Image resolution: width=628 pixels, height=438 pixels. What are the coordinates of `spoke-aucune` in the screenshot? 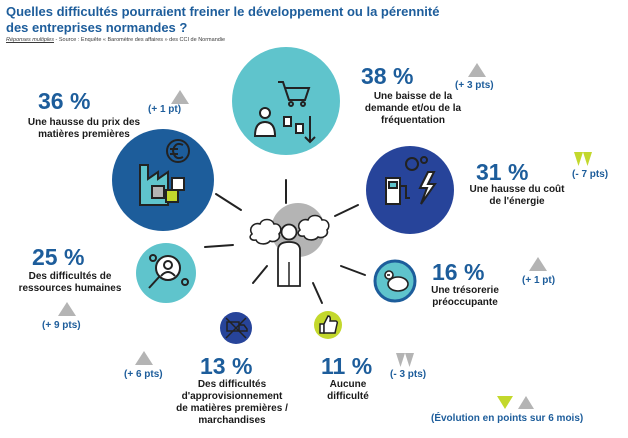 It's located at (317, 293).